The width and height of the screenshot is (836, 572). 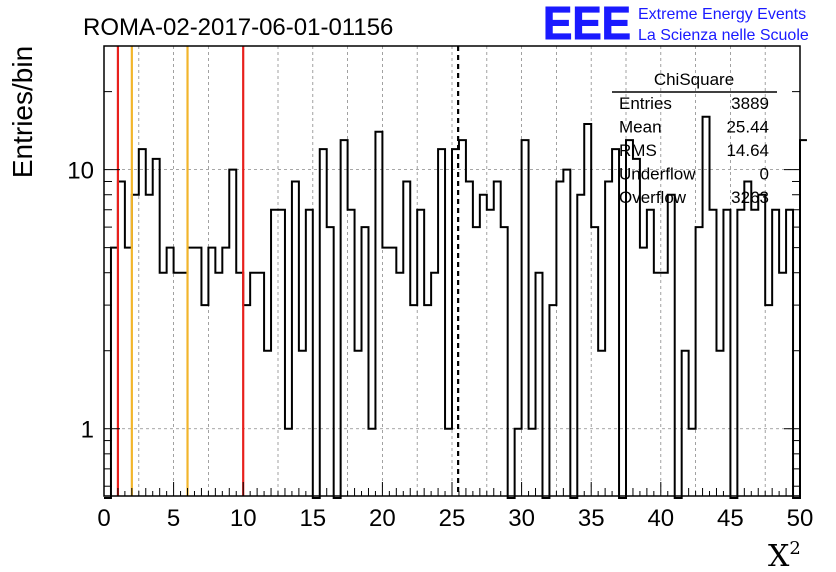 What do you see at coordinates (312, 518) in the screenshot?
I see `x-tick-label: 15` at bounding box center [312, 518].